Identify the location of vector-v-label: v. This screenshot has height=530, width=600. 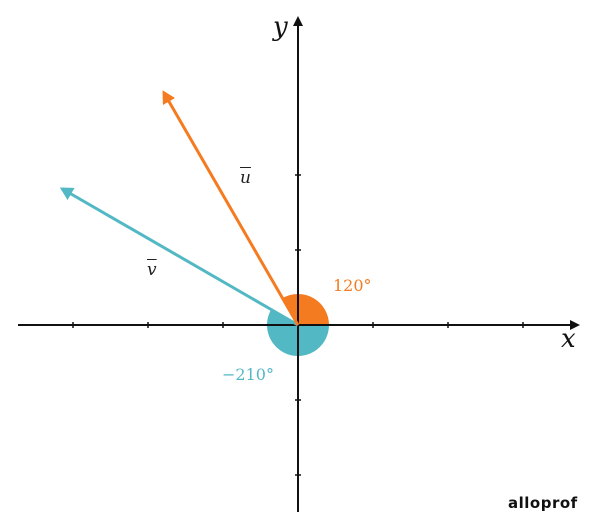
(152, 270).